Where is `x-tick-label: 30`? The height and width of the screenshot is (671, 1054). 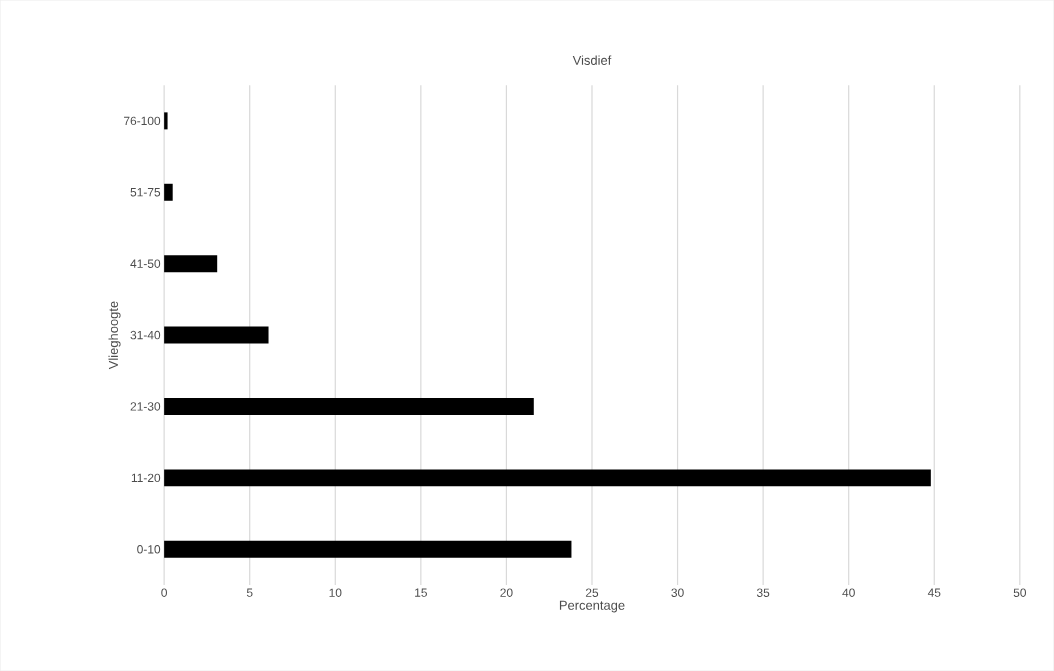 x-tick-label: 30 is located at coordinates (677, 592).